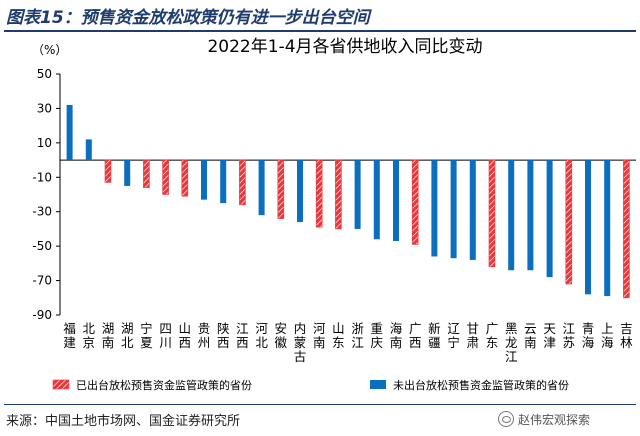  Describe the element at coordinates (396, 335) in the screenshot. I see `x-category-label: 海南` at that location.